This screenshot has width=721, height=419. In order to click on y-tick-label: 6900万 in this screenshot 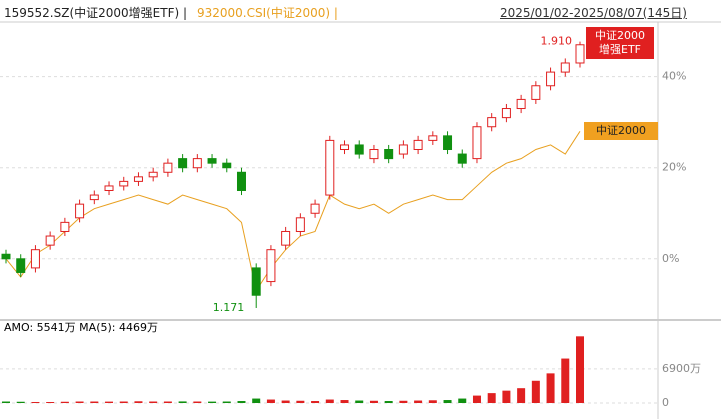, I will do `click(681, 368)`.